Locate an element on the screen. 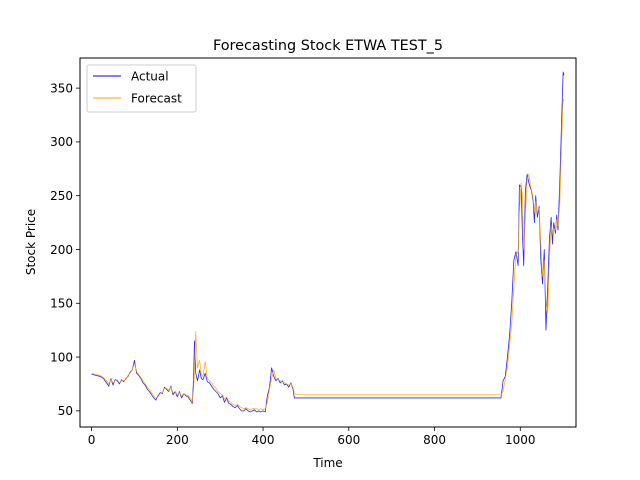  x-tick-label: 800 is located at coordinates (434, 440).